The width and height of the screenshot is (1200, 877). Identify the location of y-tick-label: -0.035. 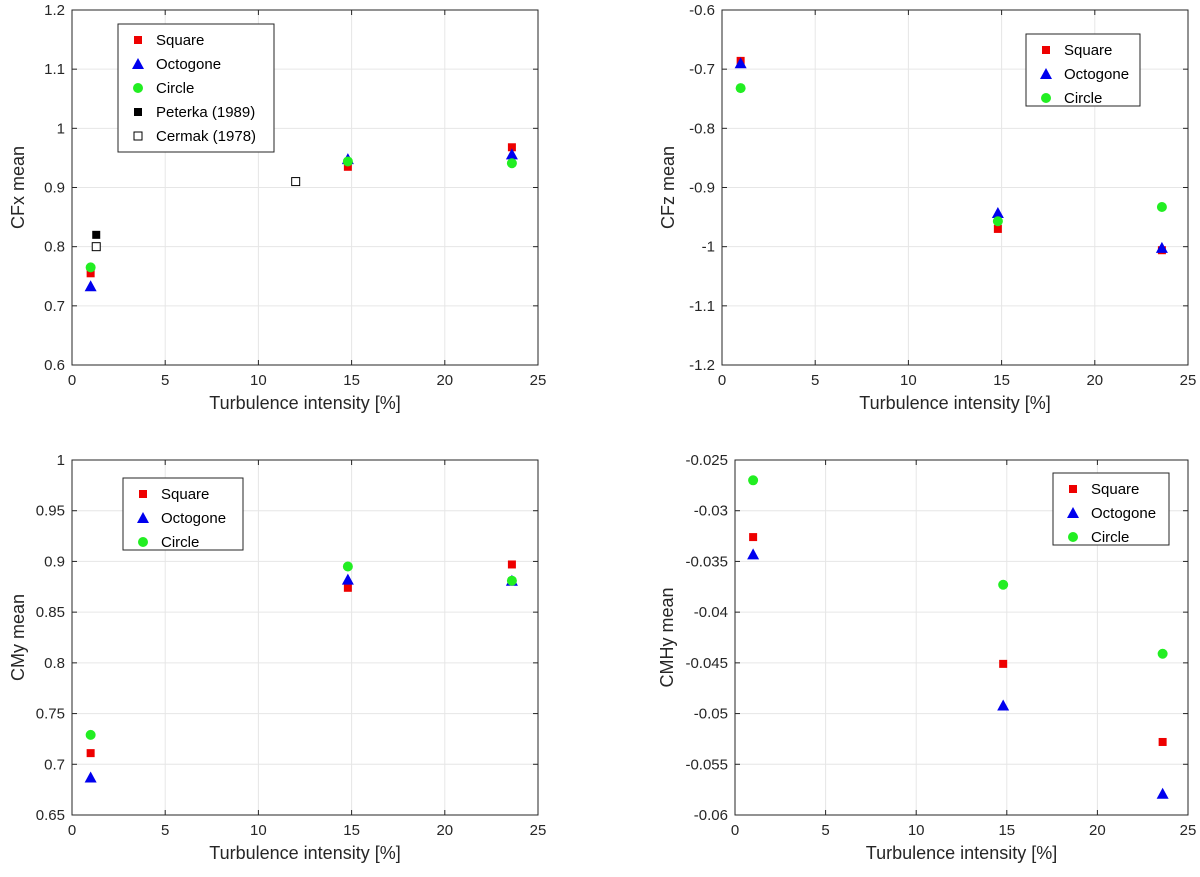
(706, 561).